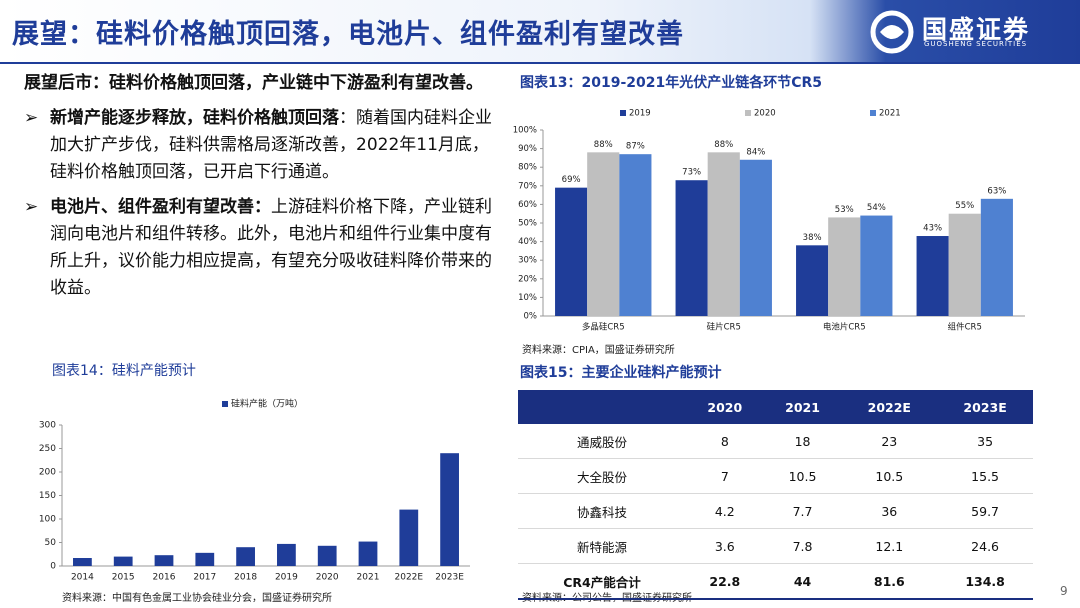 The width and height of the screenshot is (1080, 608). Describe the element at coordinates (1064, 591) in the screenshot. I see `page-number: 9` at that location.